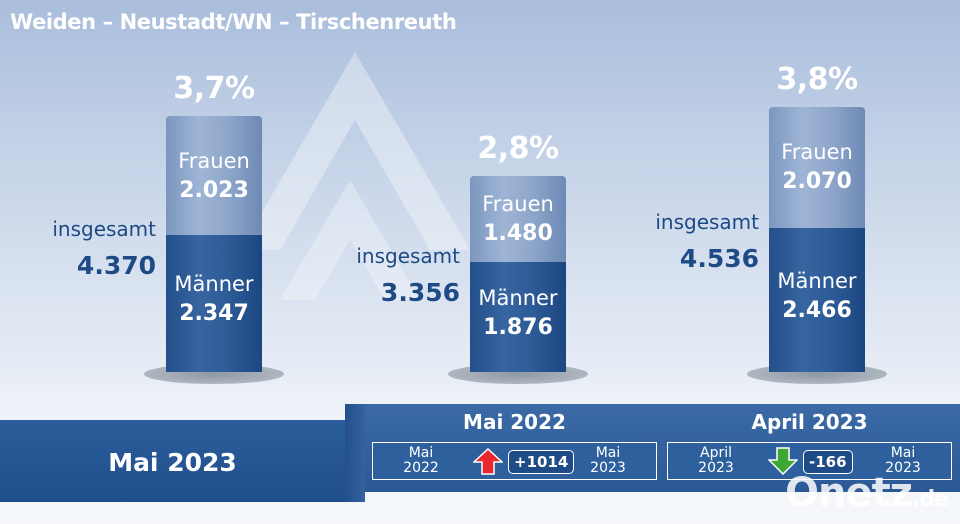 This screenshot has height=524, width=960. What do you see at coordinates (817, 280) in the screenshot?
I see `maenner-name-2: Männer` at bounding box center [817, 280].